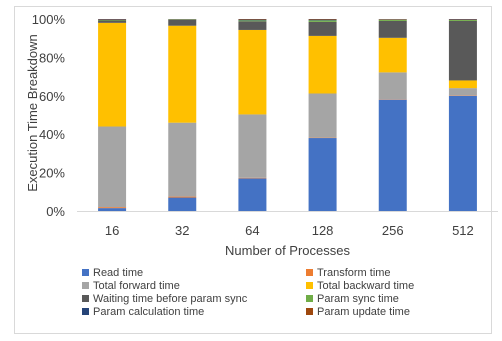  Describe the element at coordinates (118, 273) in the screenshot. I see `legend-label: Read time` at that location.